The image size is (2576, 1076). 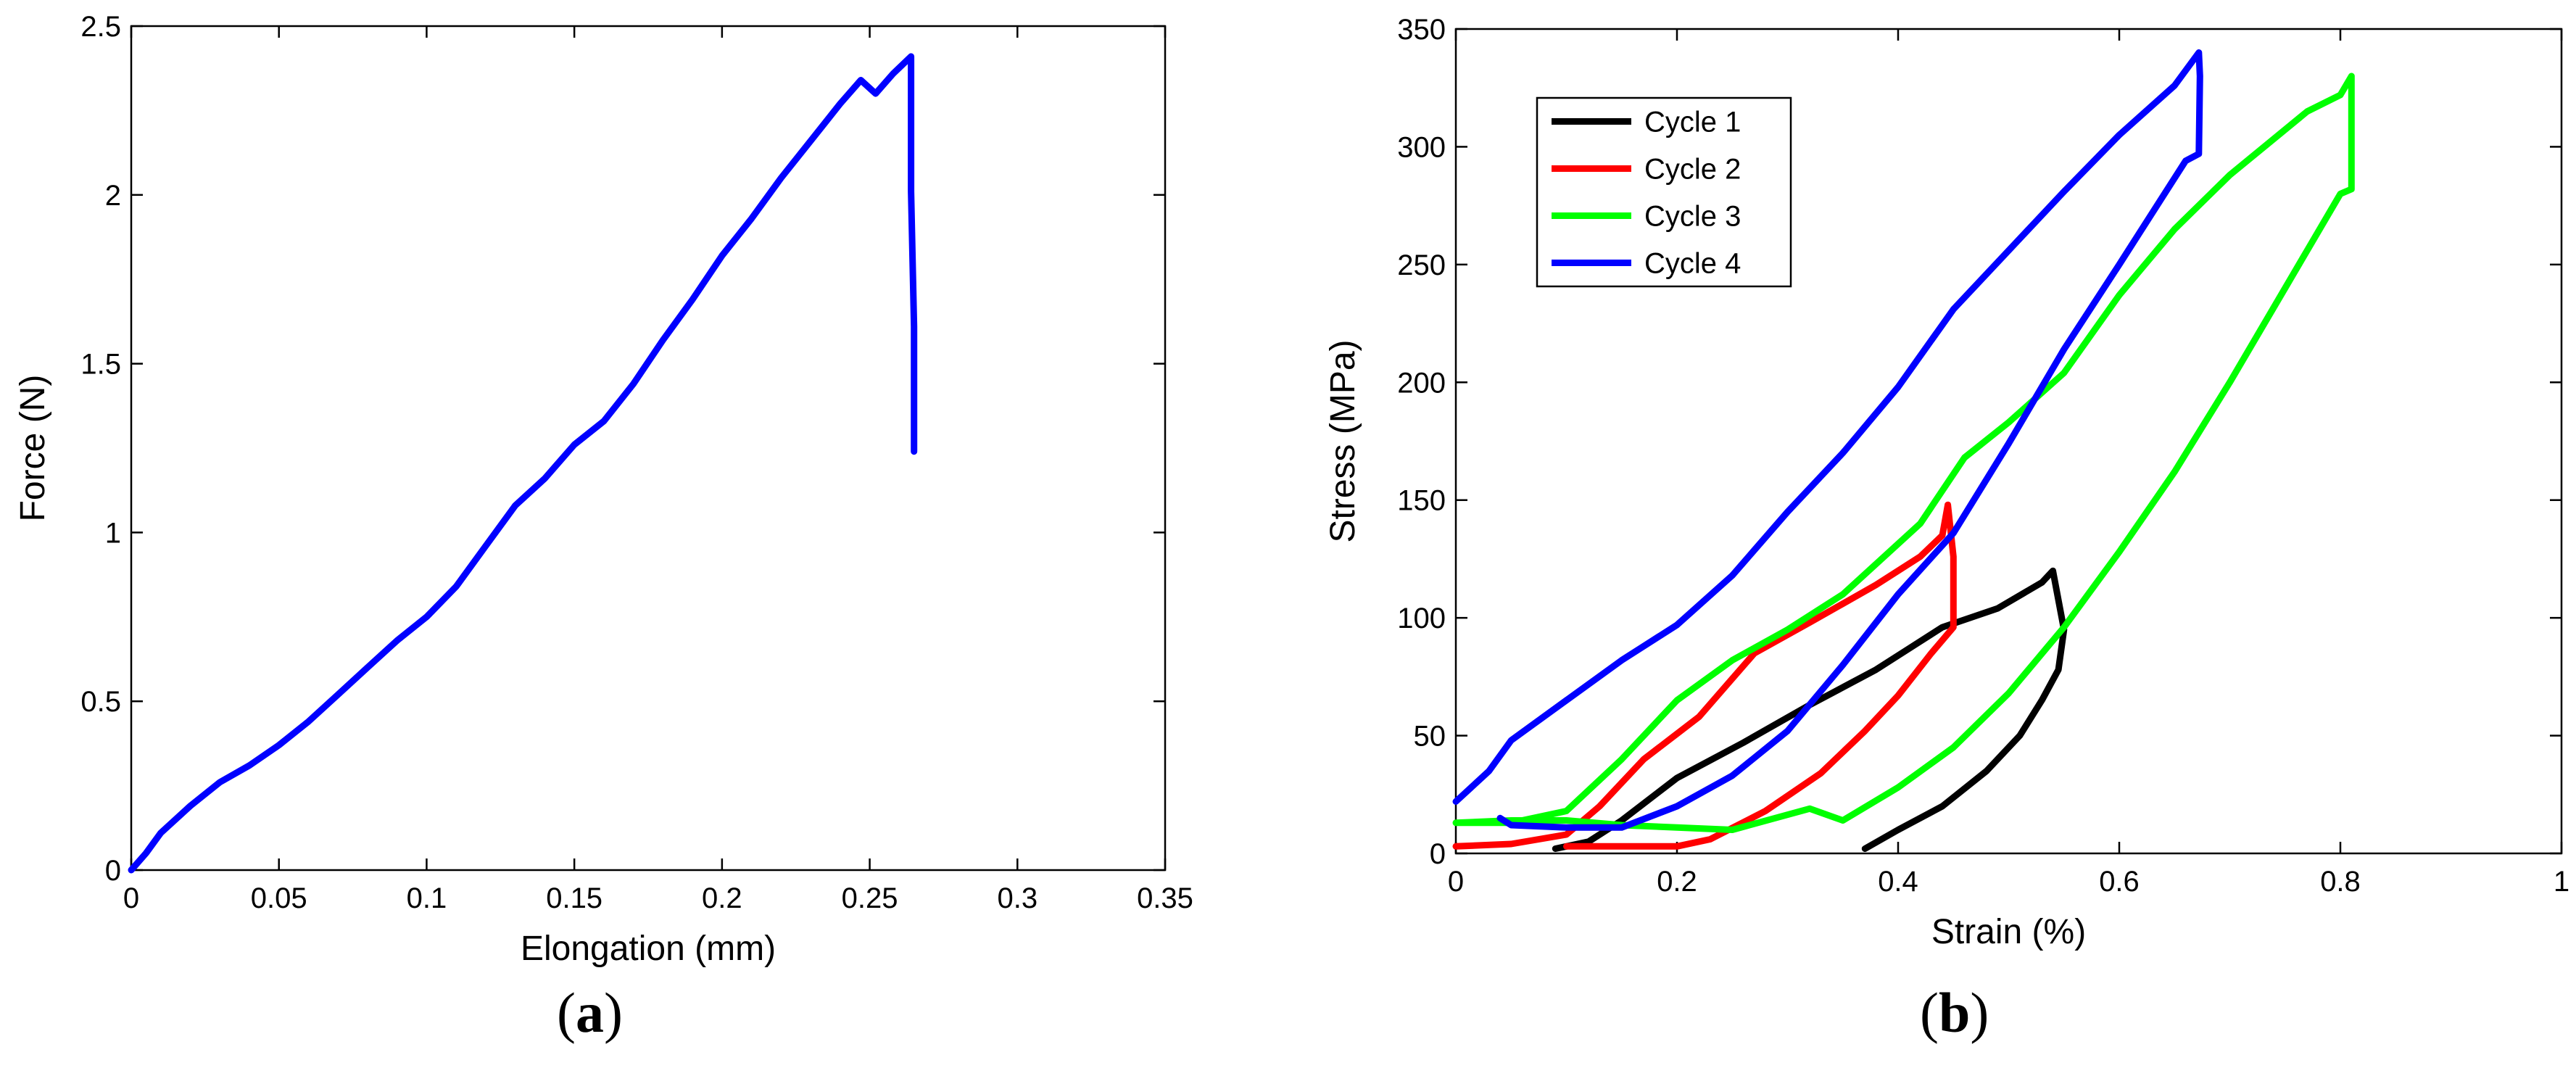 What do you see at coordinates (2561, 882) in the screenshot?
I see `x-tick-label-b: 1` at bounding box center [2561, 882].